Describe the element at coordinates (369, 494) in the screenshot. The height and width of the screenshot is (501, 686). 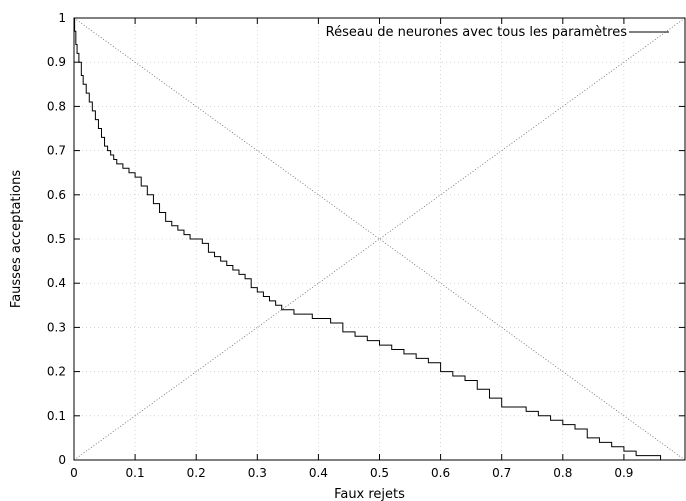
I see `x-axis-title: Faux rejets` at that location.